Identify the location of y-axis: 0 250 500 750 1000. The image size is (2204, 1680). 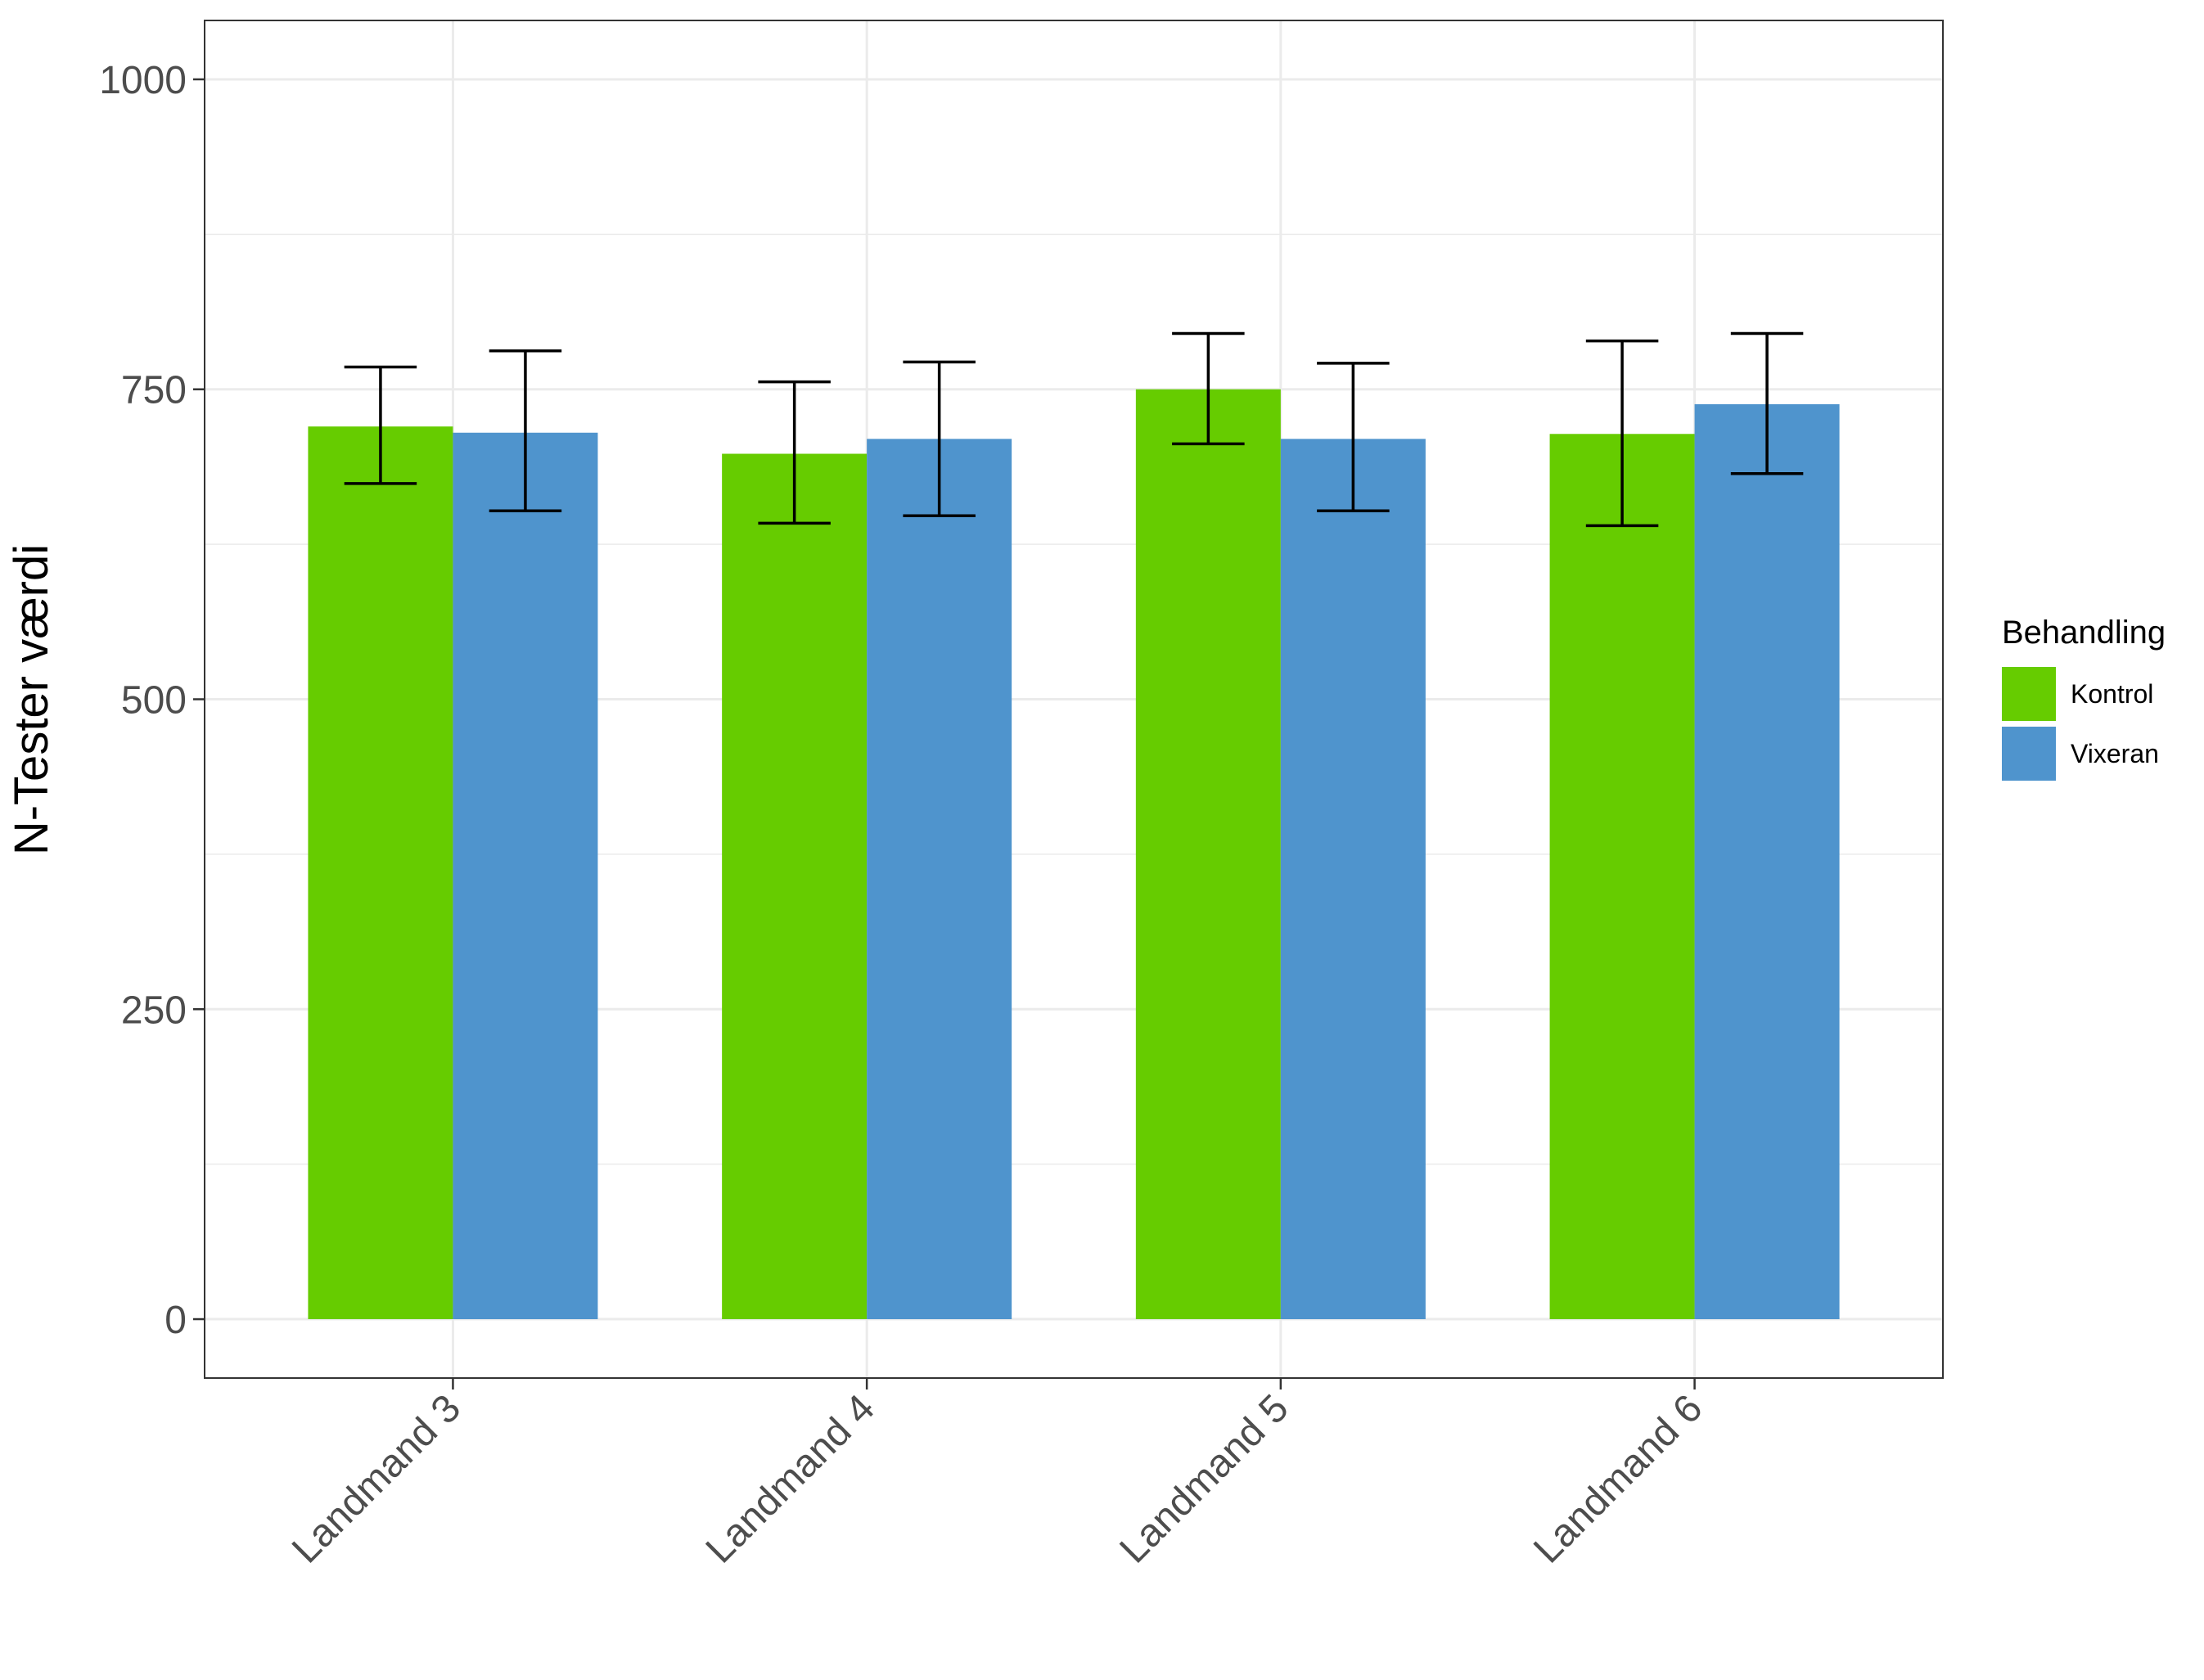
(152, 701).